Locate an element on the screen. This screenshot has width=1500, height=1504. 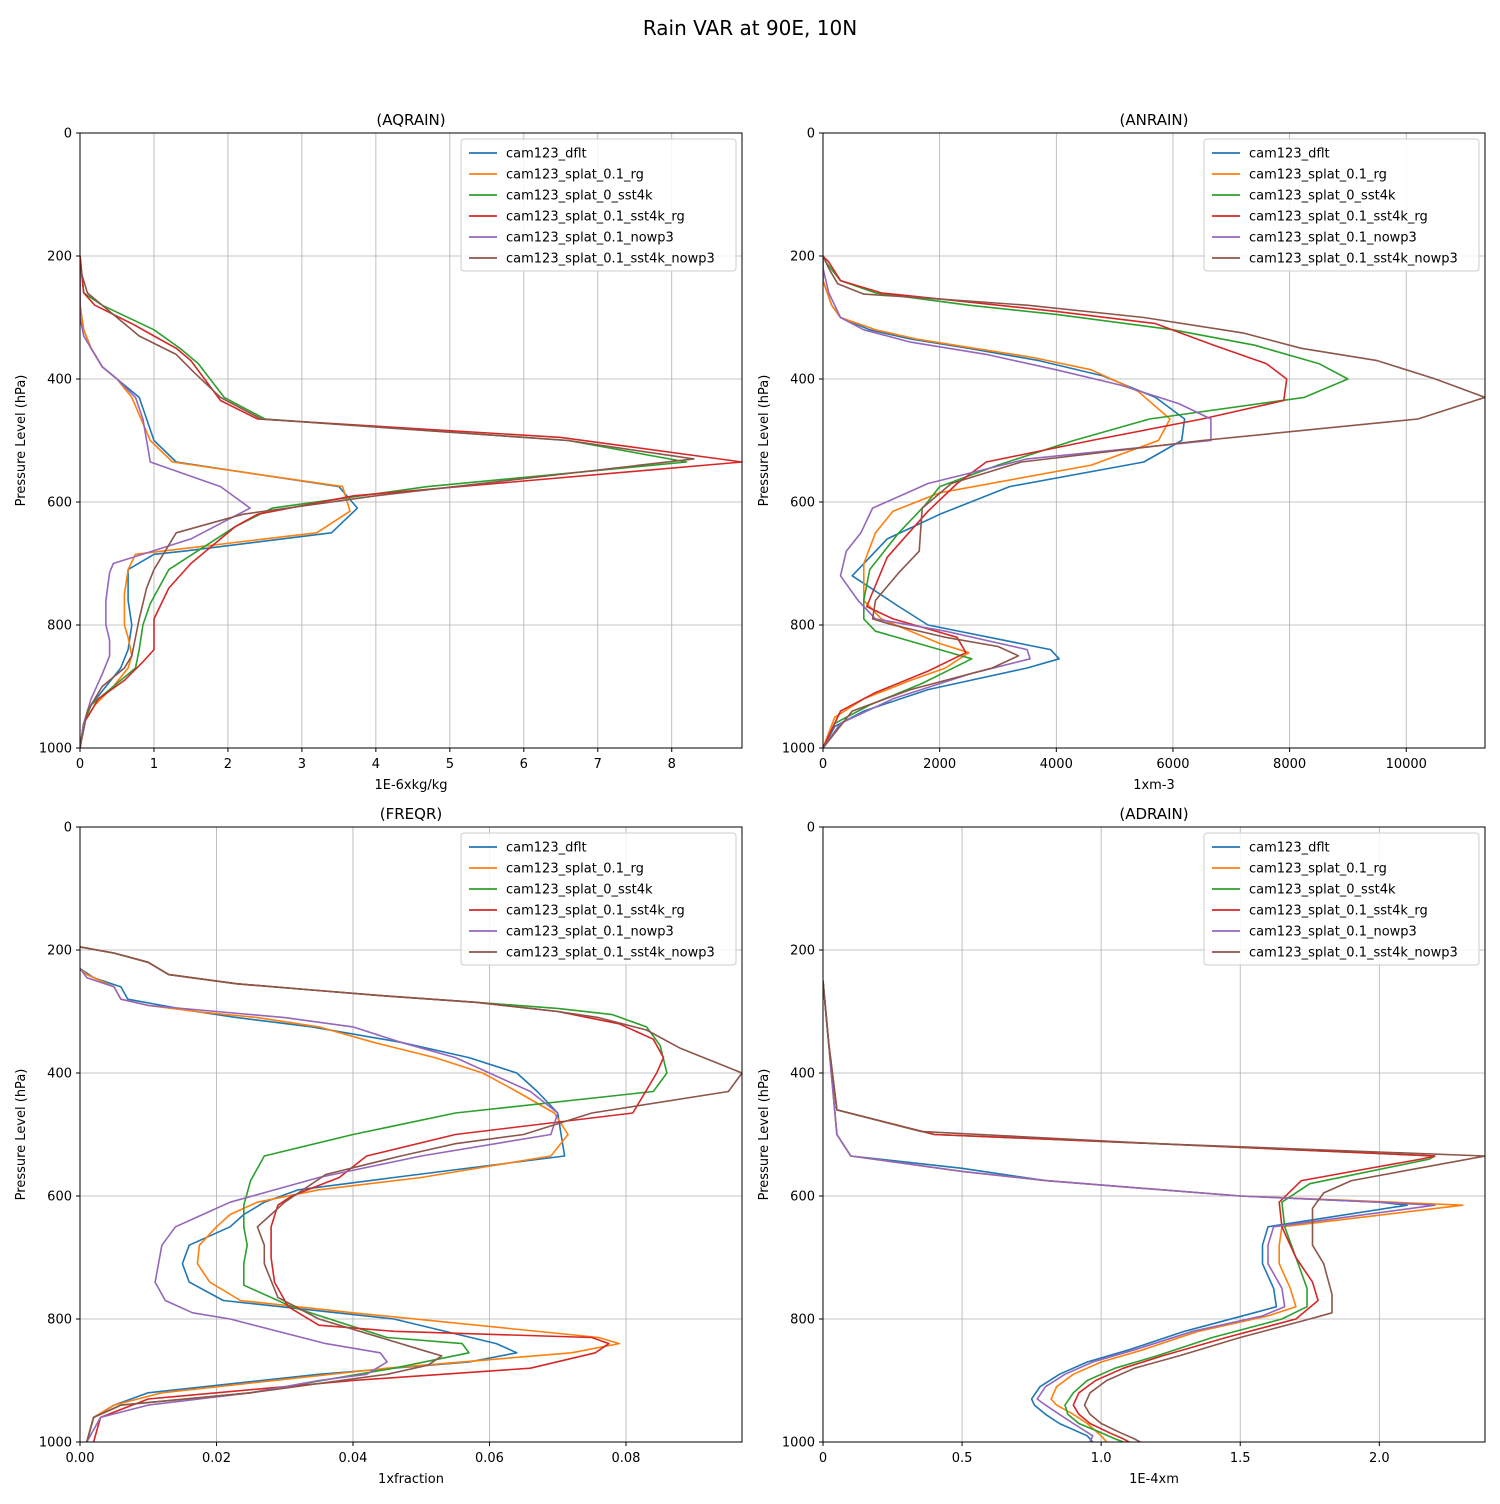
figure-title: Rain VAR at 90E, 10N is located at coordinates (750, 28).